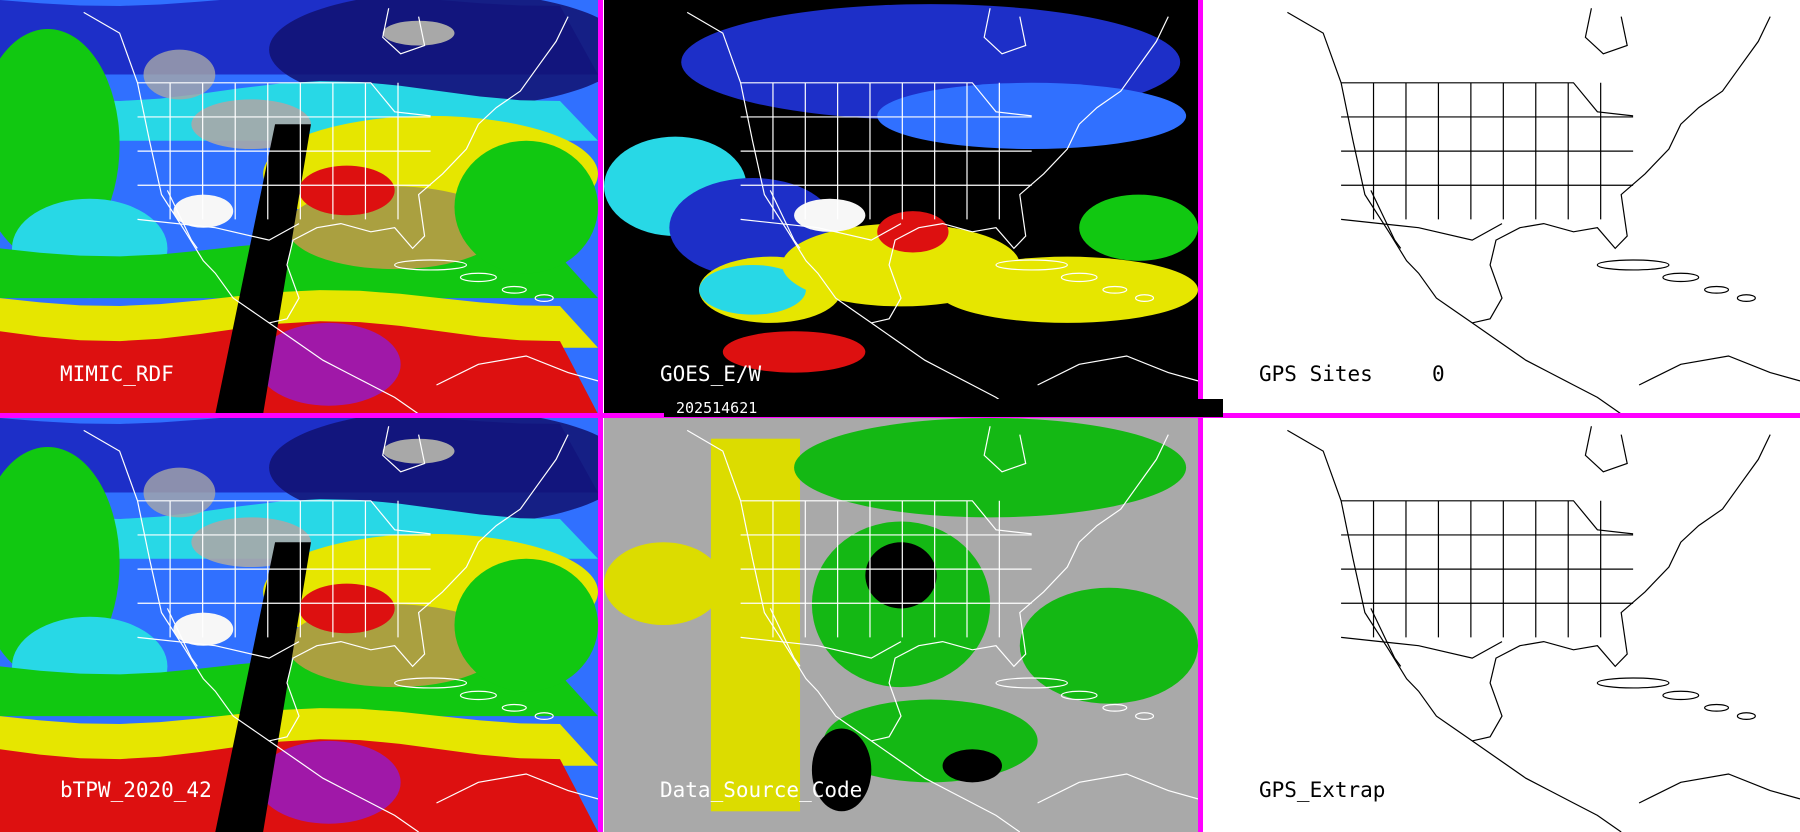  I want to click on panel-label: GPS Sites, so click(1316, 374).